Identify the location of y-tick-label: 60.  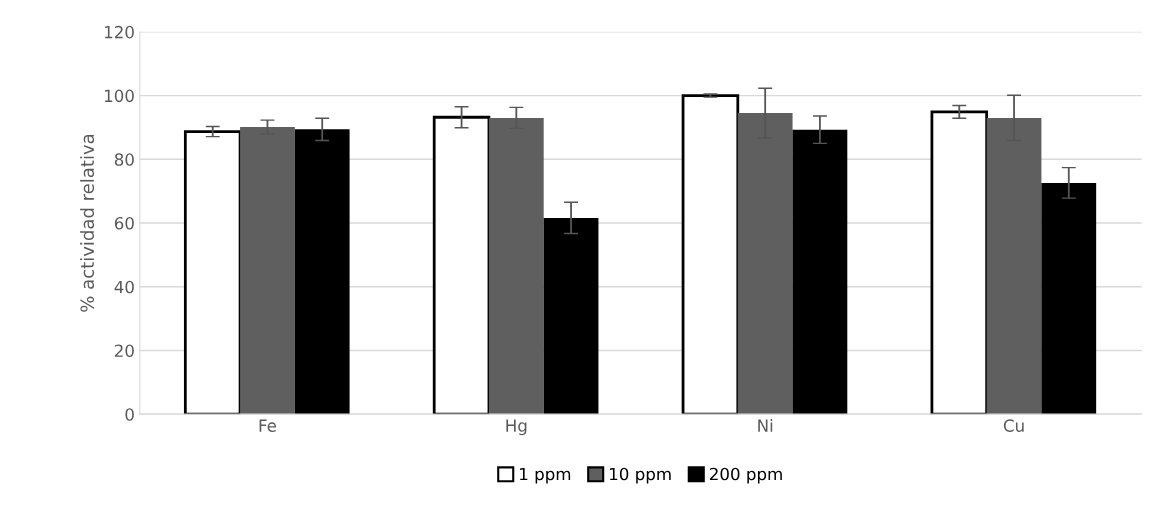
(124, 223).